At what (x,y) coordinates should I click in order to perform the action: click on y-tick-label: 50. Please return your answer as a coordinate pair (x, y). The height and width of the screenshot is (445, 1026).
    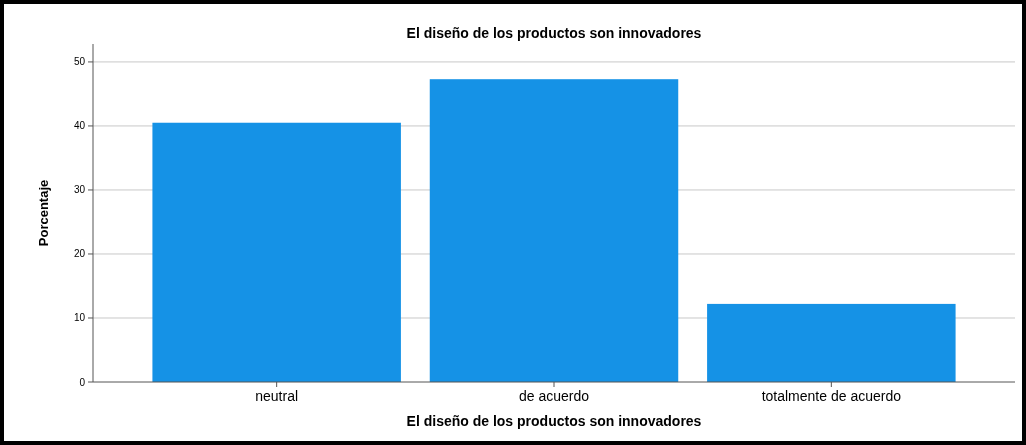
    Looking at the image, I should click on (79, 62).